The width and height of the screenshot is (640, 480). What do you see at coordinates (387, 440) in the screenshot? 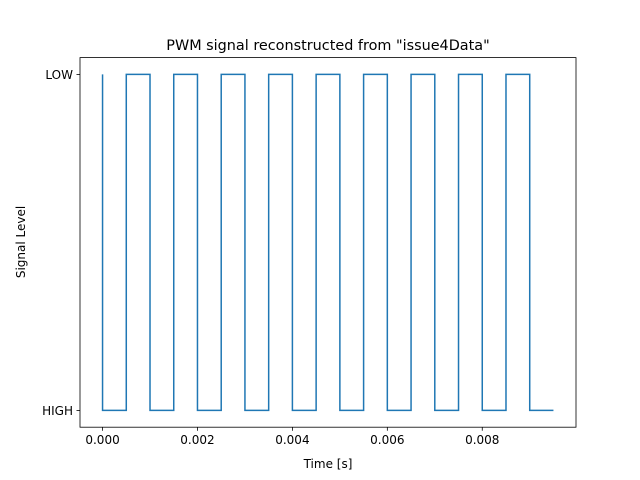
I see `x-tick-label: 0.006` at bounding box center [387, 440].